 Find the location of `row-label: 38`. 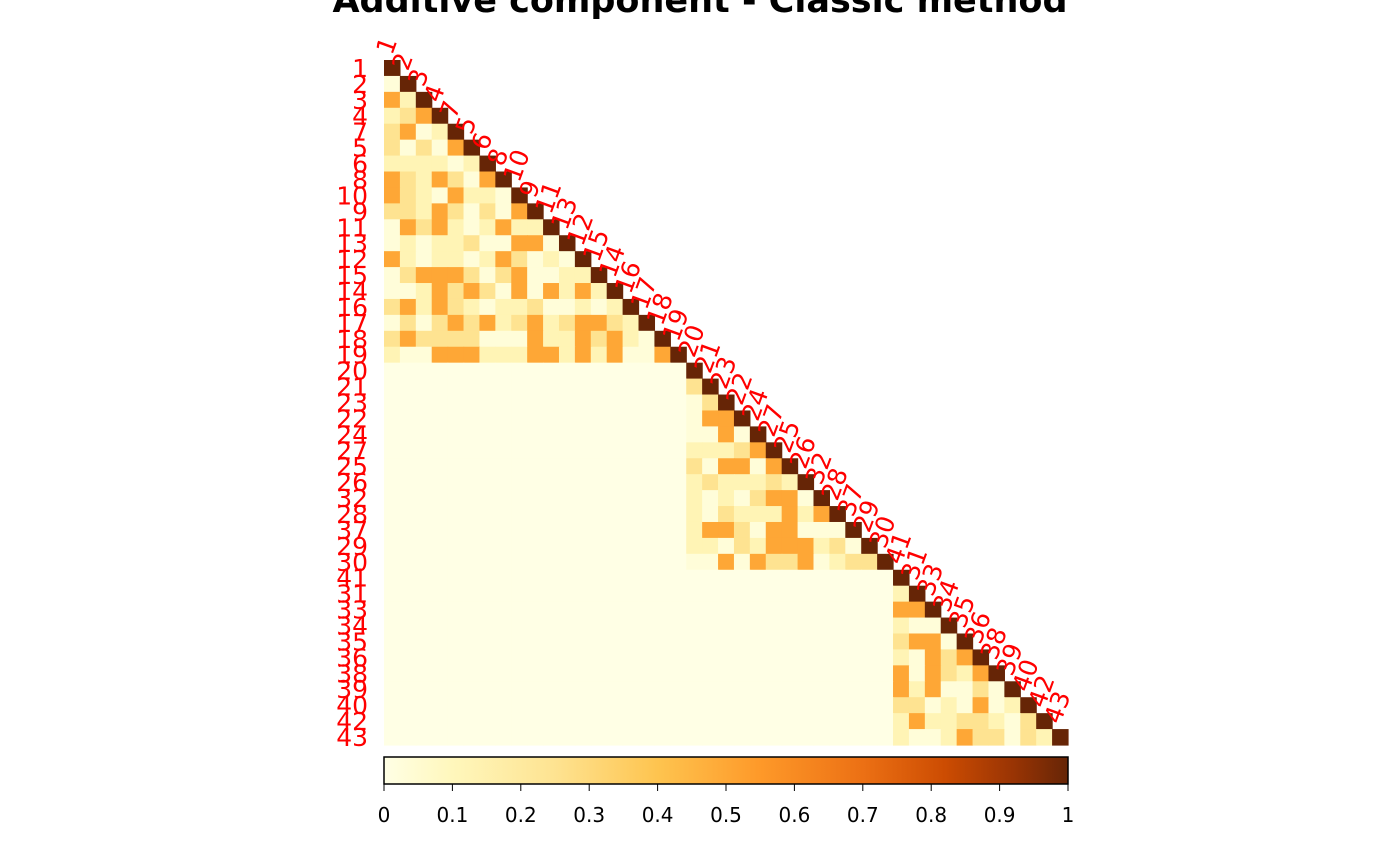

row-label: 38 is located at coordinates (352, 673).